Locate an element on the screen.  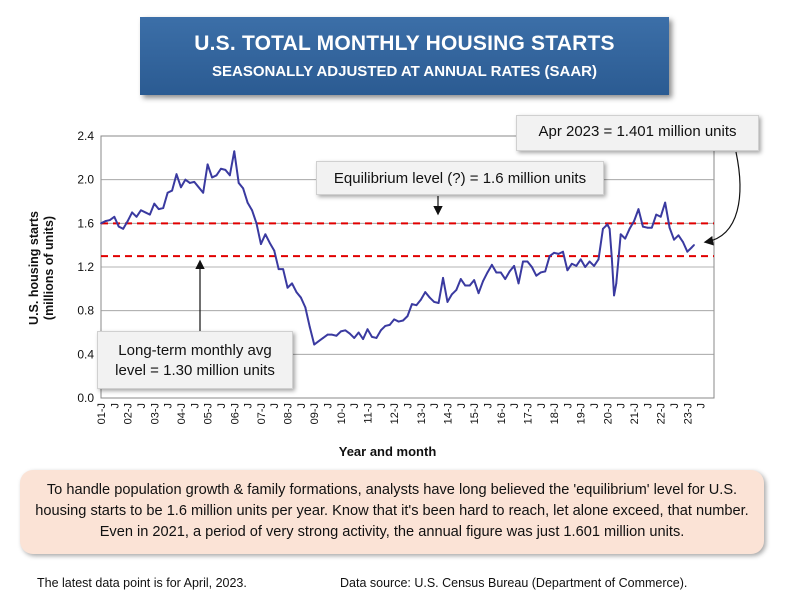
x-tick-label: 14-J is located at coordinates (448, 413).